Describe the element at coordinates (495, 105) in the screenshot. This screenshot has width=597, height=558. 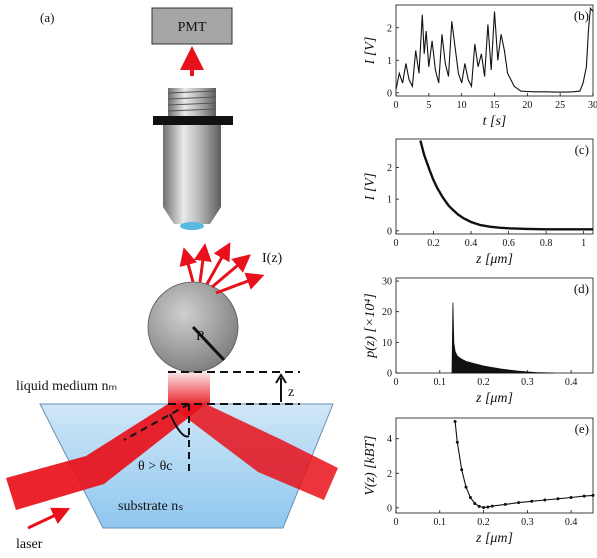
I see `x-tick-label: 15` at that location.